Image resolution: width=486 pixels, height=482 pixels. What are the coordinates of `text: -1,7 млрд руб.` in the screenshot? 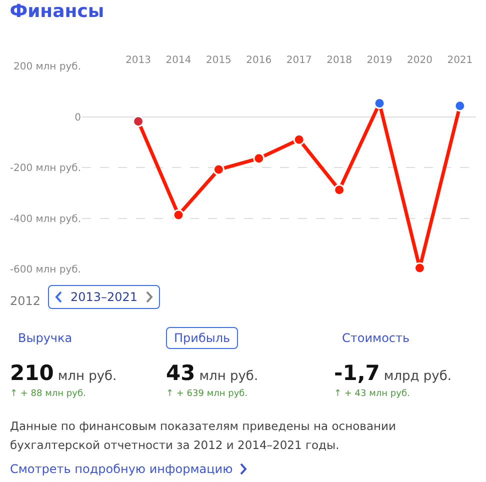 It's located at (393, 373).